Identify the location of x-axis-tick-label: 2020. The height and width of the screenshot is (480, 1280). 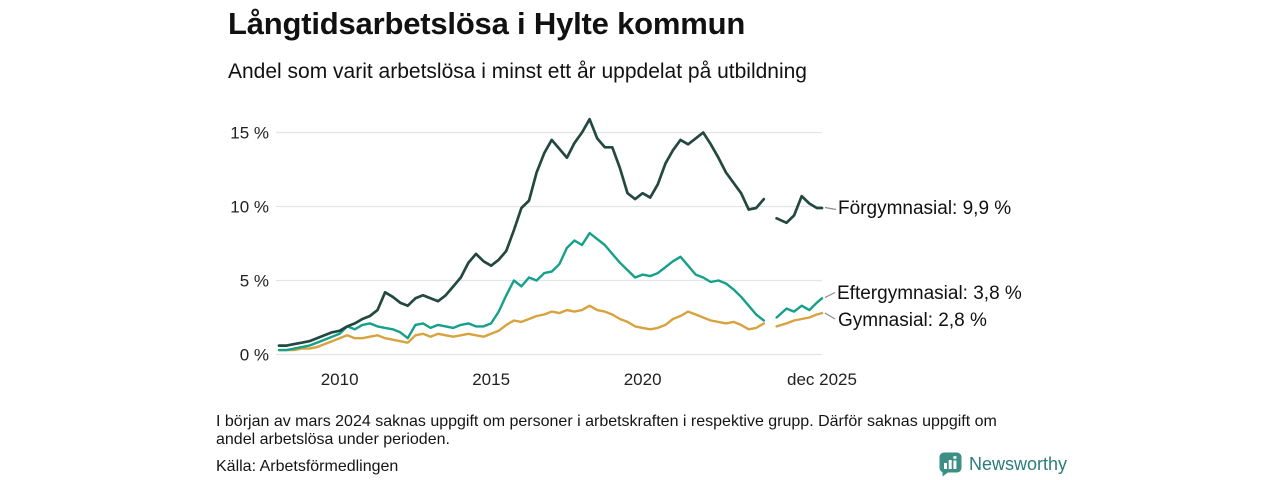
(643, 379).